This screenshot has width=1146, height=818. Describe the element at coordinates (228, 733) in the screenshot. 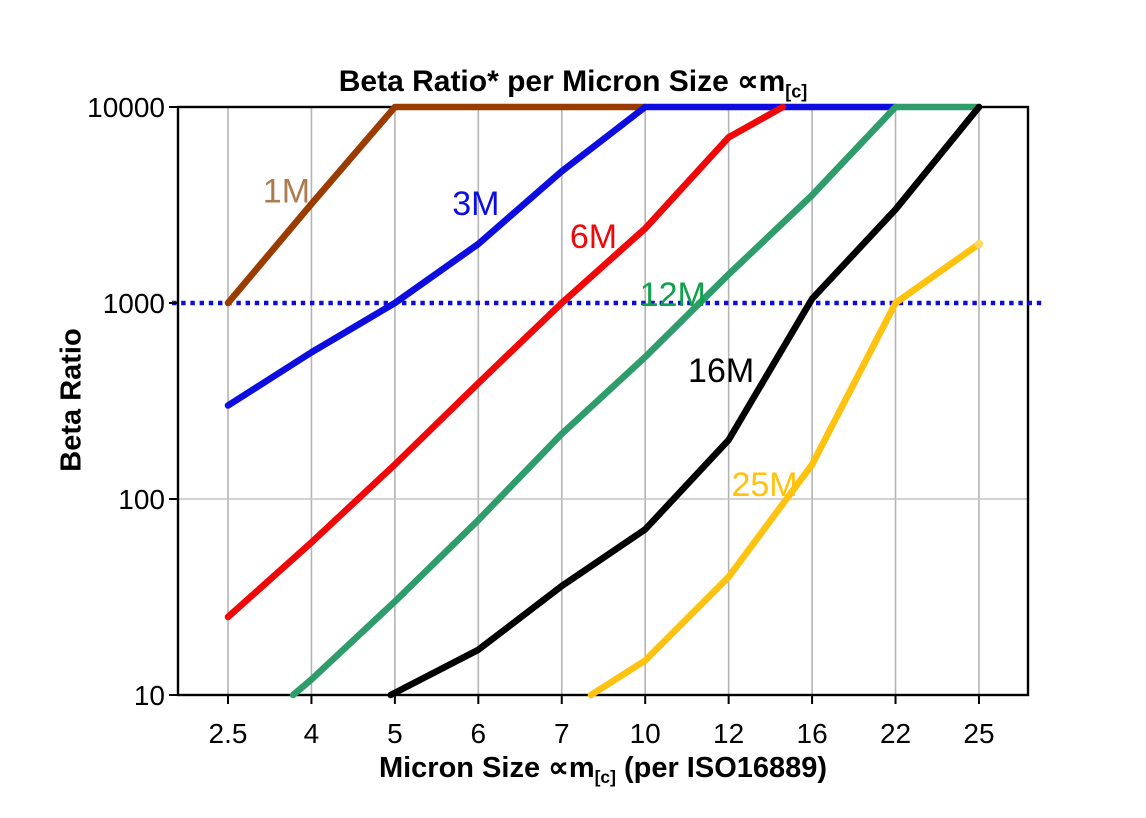

I see `x-tick-label-2.5: 2.5` at that location.